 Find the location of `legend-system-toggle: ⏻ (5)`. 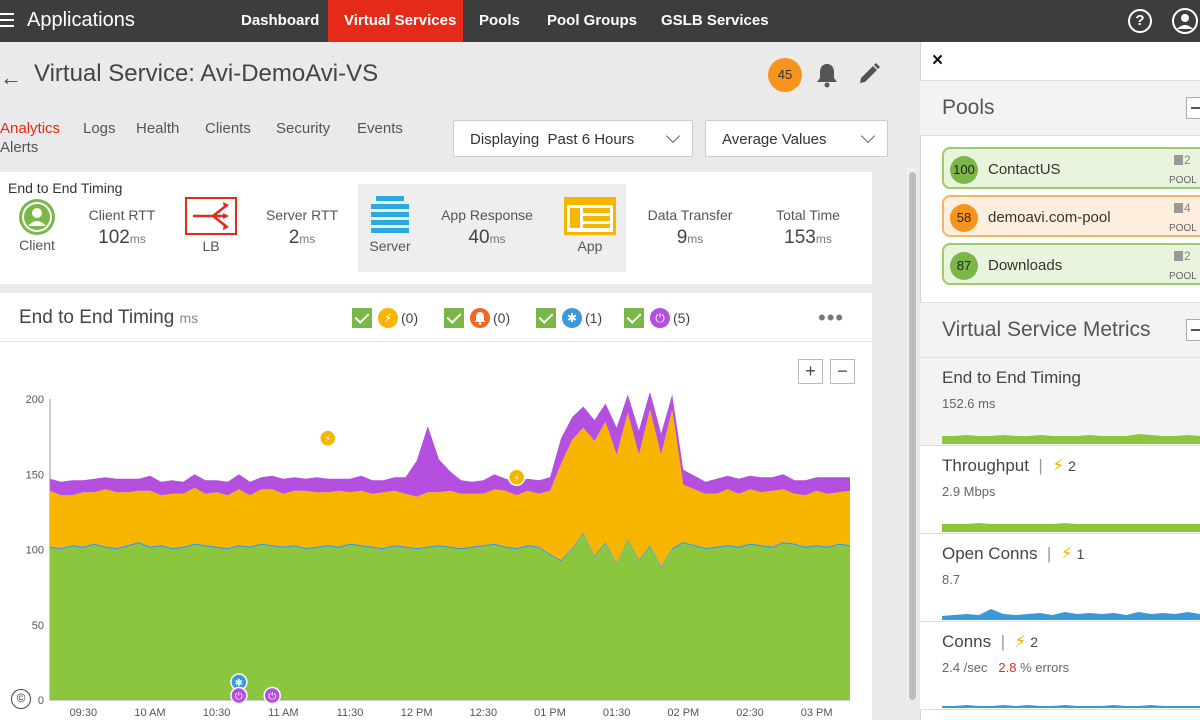

legend-system-toggle: ⏻ (5) is located at coordinates (659, 318).